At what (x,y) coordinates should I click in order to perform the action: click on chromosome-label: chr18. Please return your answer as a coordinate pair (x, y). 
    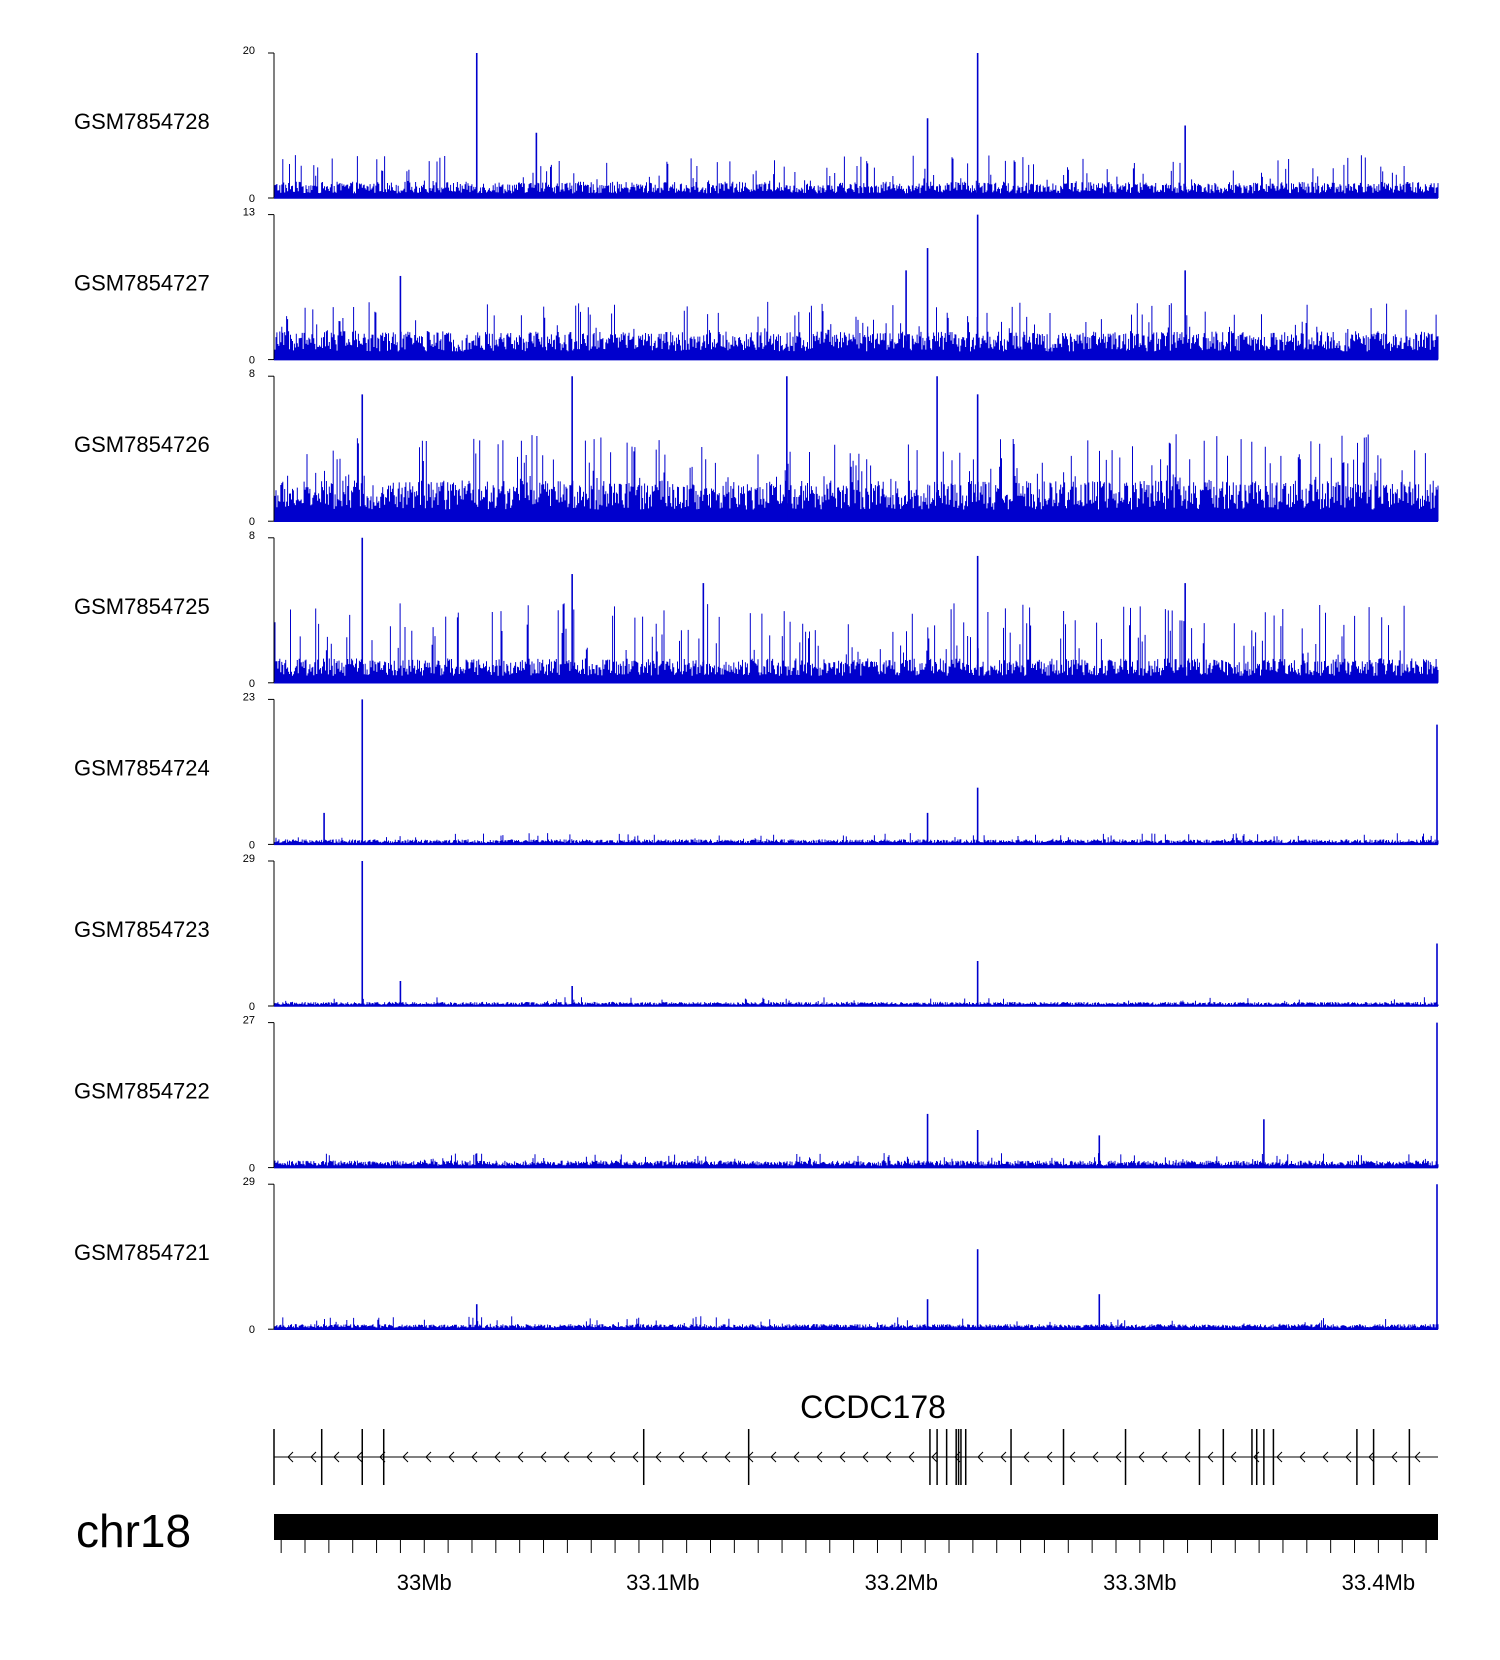
    Looking at the image, I should click on (133, 1531).